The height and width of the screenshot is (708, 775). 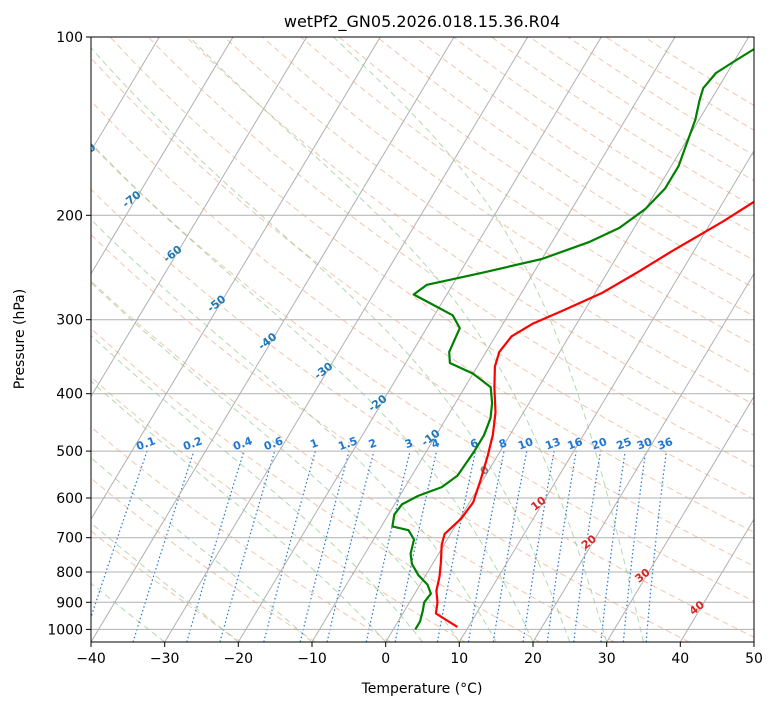 I want to click on x-tick-label: −30, so click(x=165, y=659).